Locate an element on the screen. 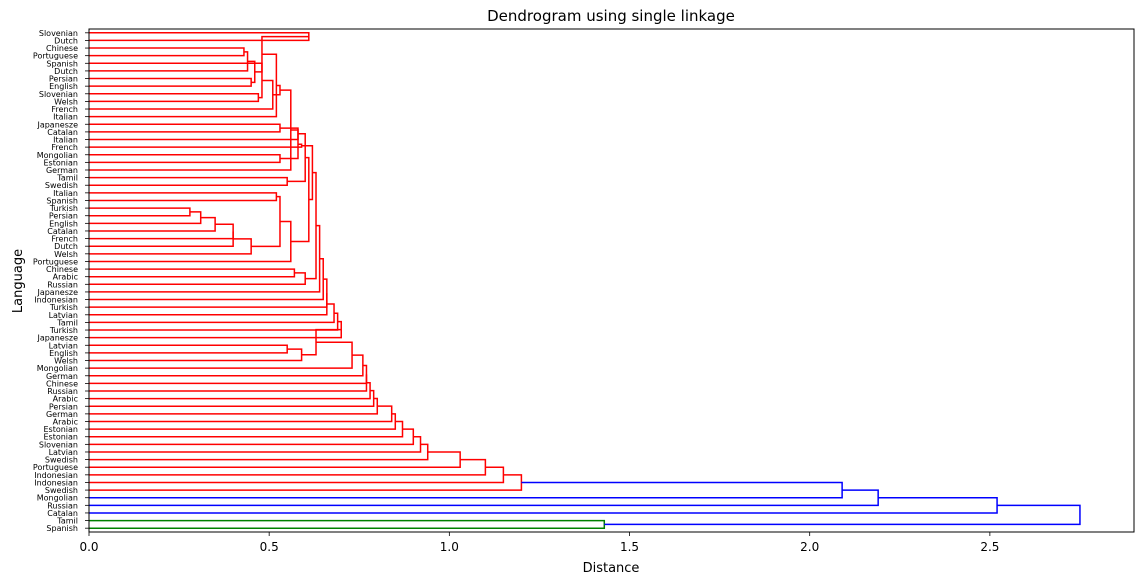 The image size is (1144, 581). x-tick-label: 2.5 is located at coordinates (989, 547).